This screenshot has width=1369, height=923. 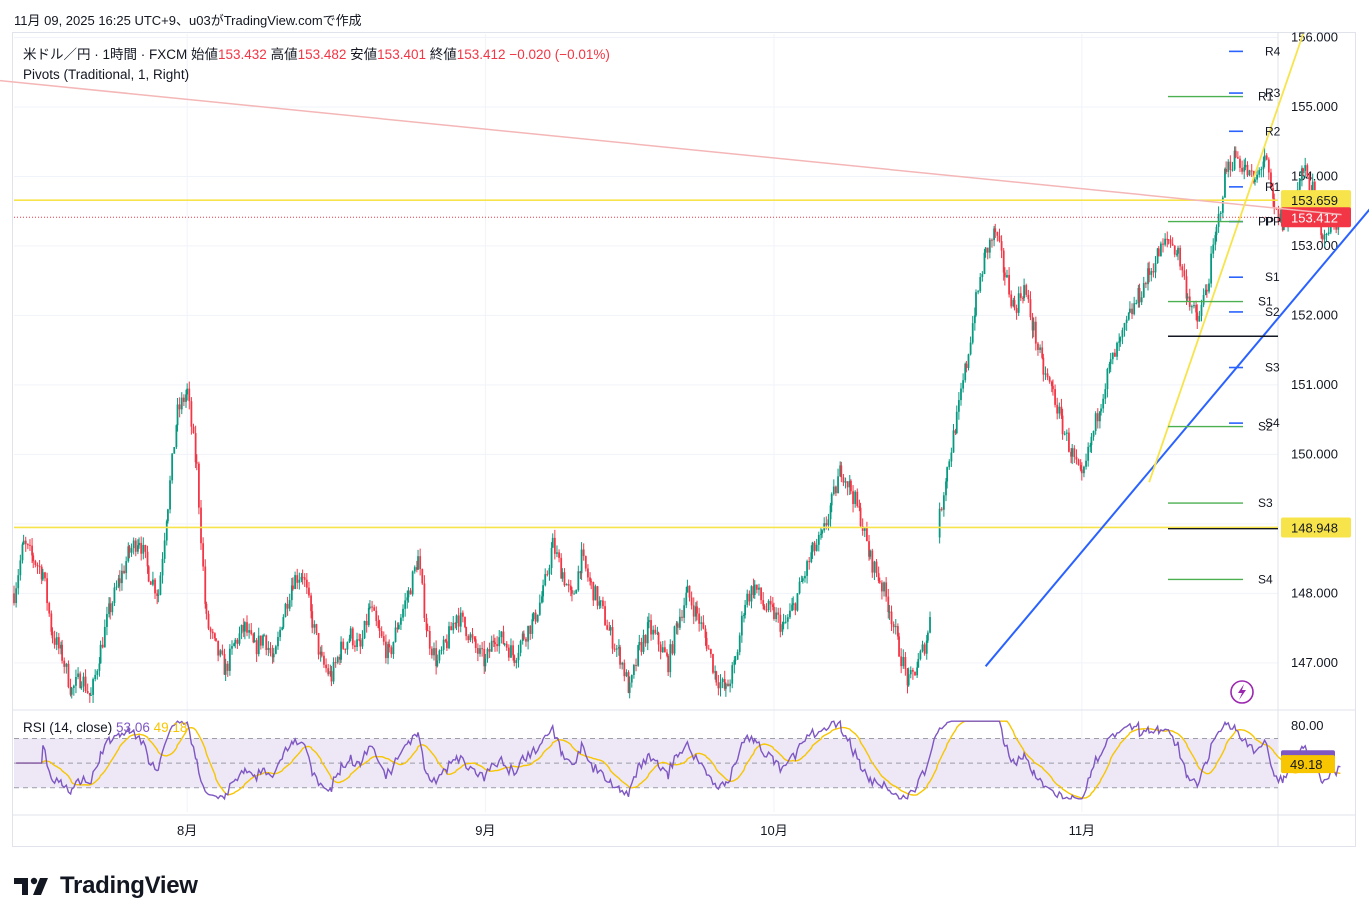 I want to click on rsi-legend: RSI (14, close) 53.06 49.18, so click(x=105, y=727).